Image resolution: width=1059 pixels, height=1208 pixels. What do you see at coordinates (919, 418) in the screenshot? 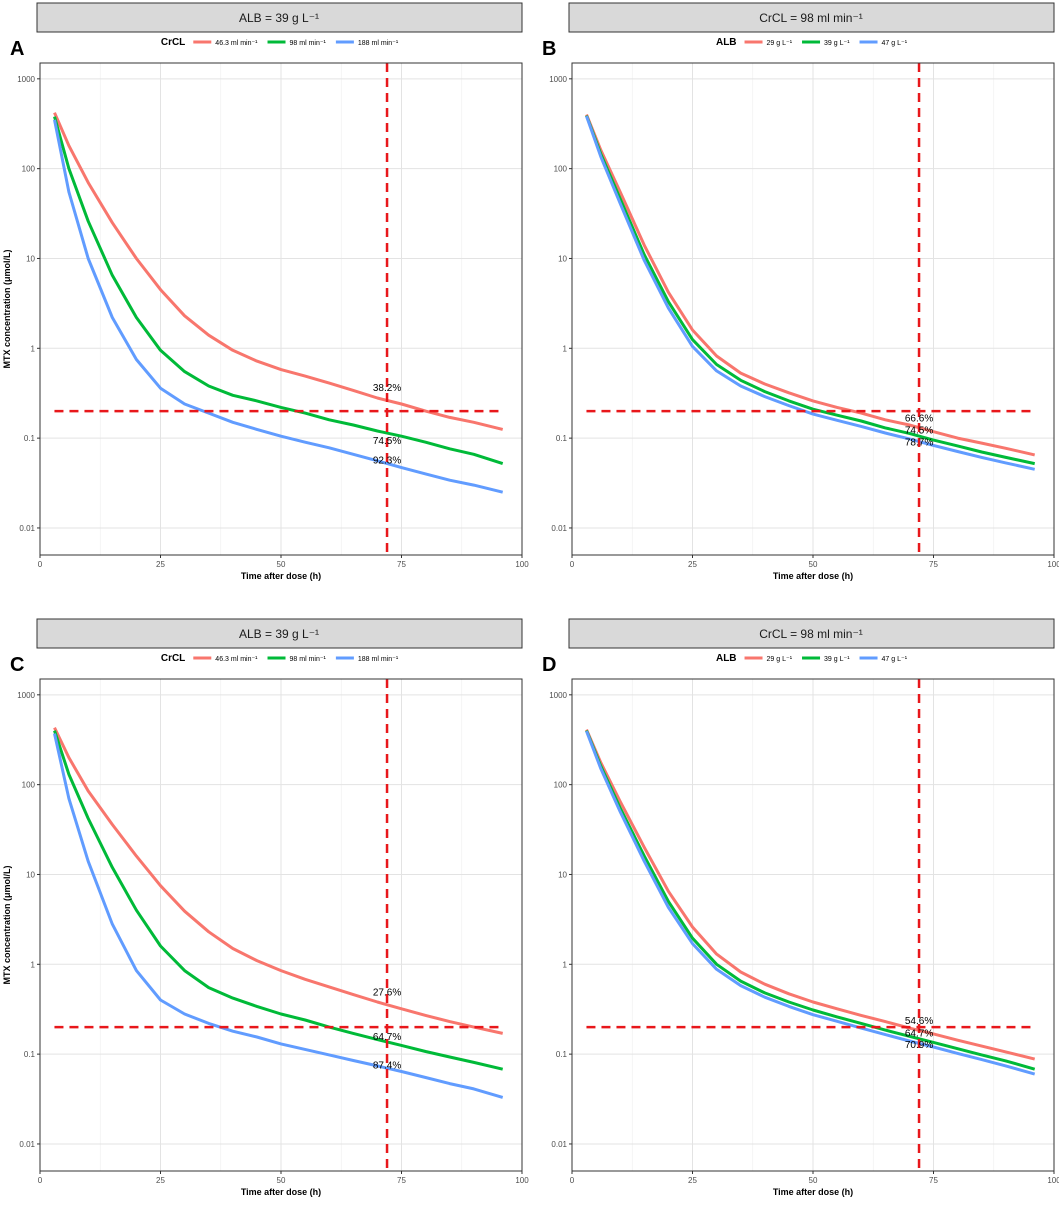
I see `percent-annotation: 66.6%` at bounding box center [919, 418].